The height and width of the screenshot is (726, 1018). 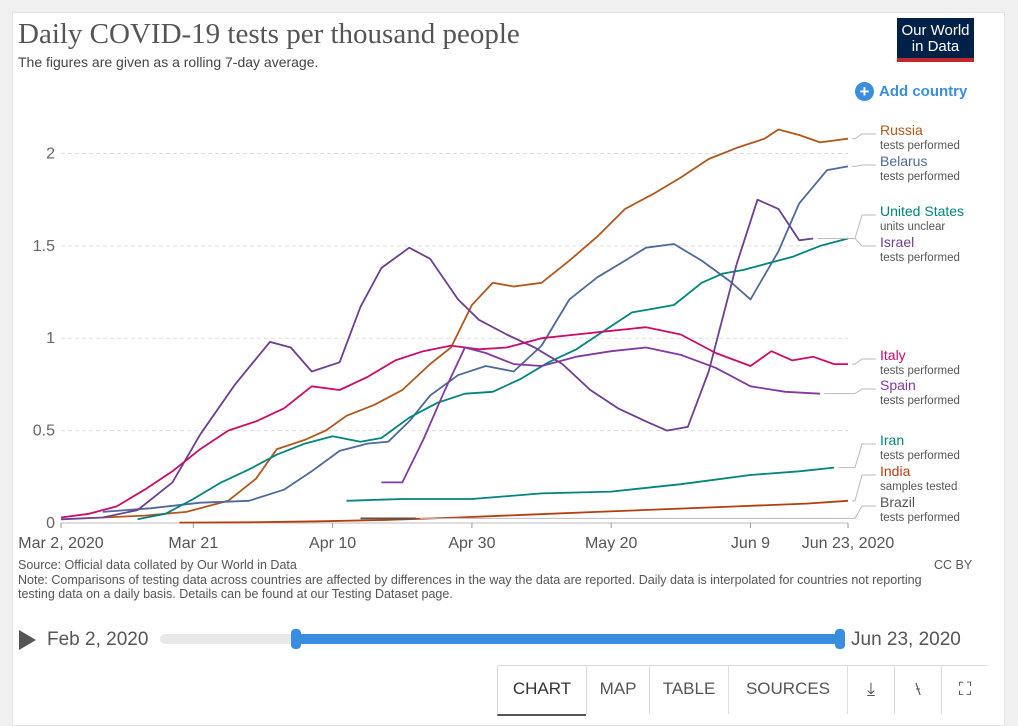 I want to click on y-tick-label: 0, so click(x=50, y=523).